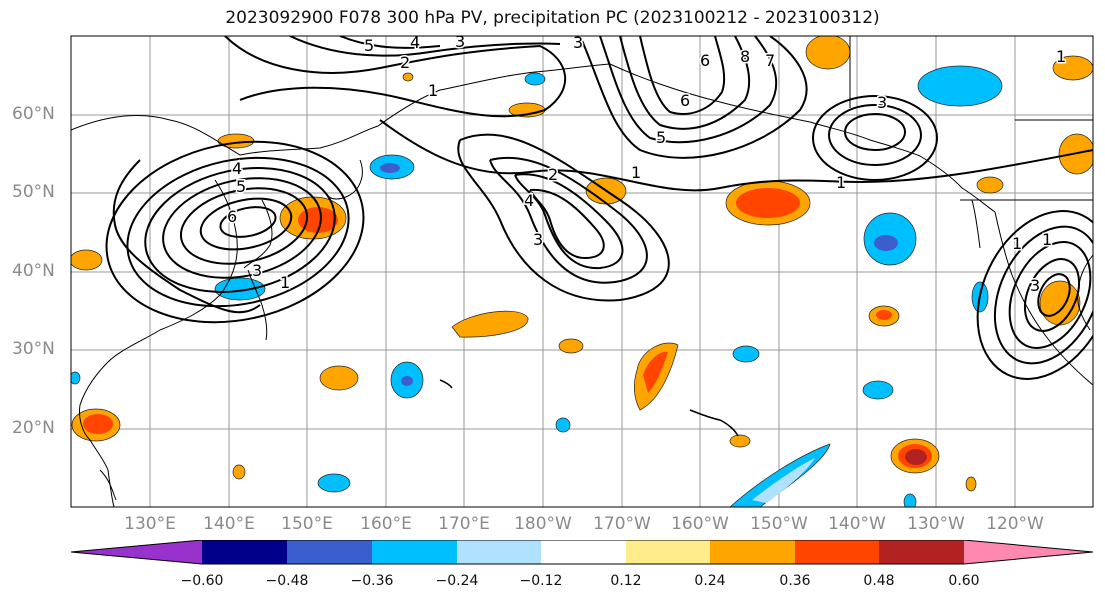  Describe the element at coordinates (307, 524) in the screenshot. I see `longitude-label: 150°E` at that location.